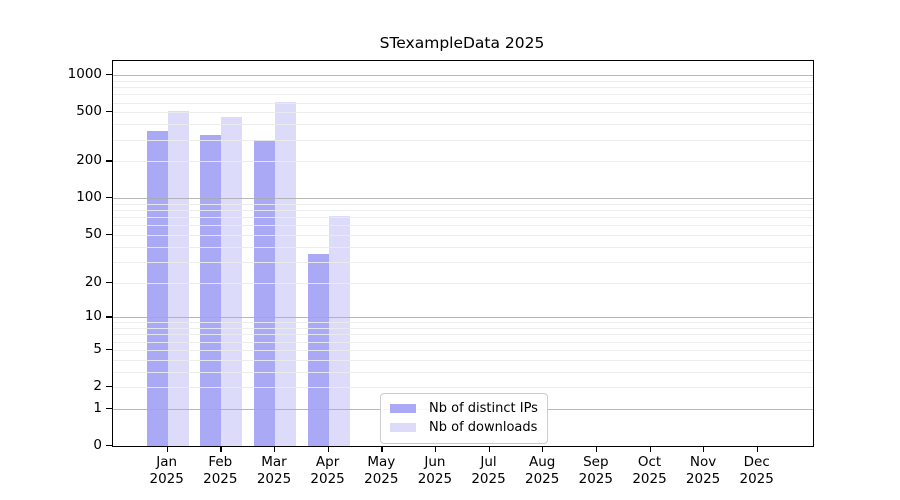  Describe the element at coordinates (650, 471) in the screenshot. I see `x-tick-label: Oct 2025` at that location.